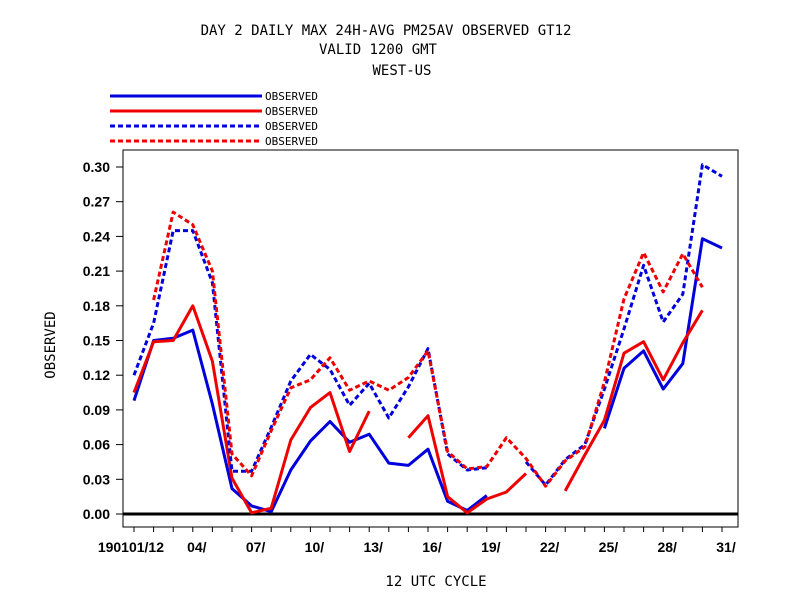  Describe the element at coordinates (609, 547) in the screenshot. I see `x-tick-label: 25/` at that location.